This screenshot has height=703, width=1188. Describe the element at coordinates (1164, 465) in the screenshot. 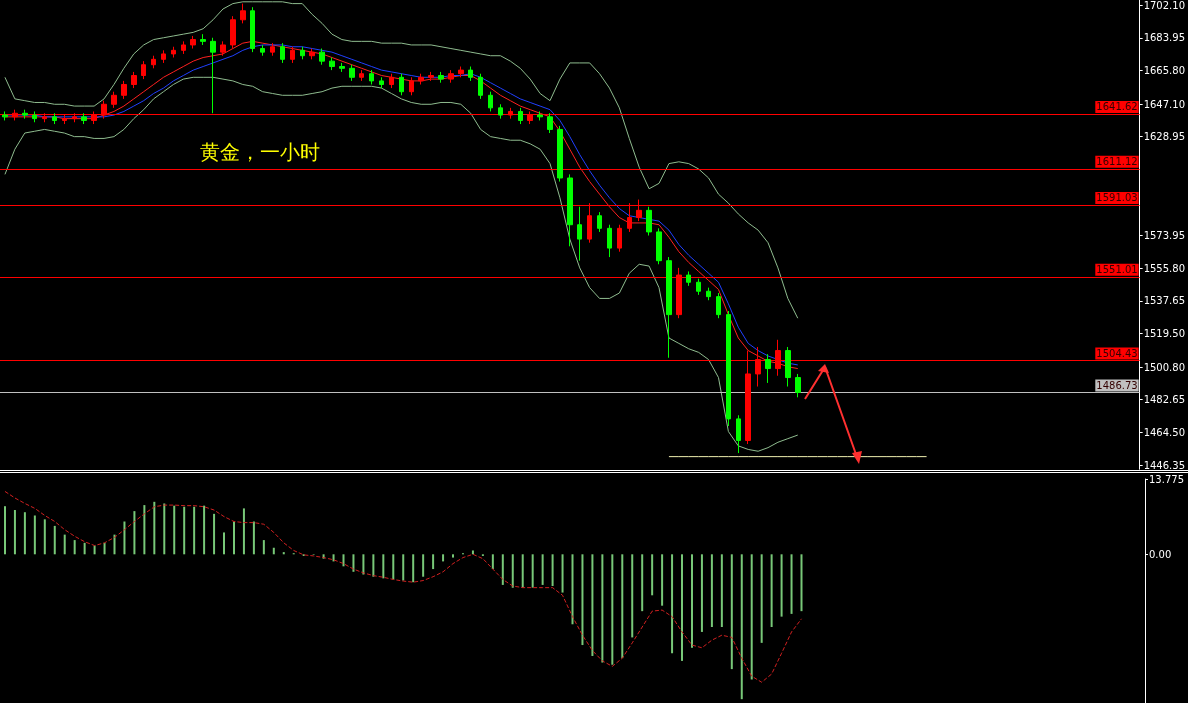

I see `y-tick-label: 1446.35` at that location.